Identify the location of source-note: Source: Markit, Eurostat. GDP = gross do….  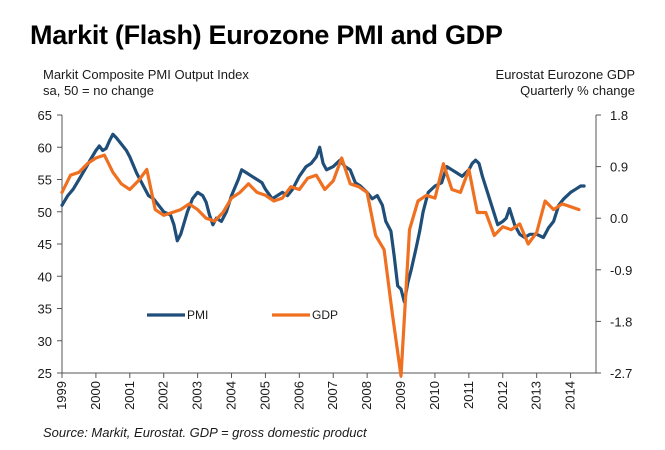
(205, 432).